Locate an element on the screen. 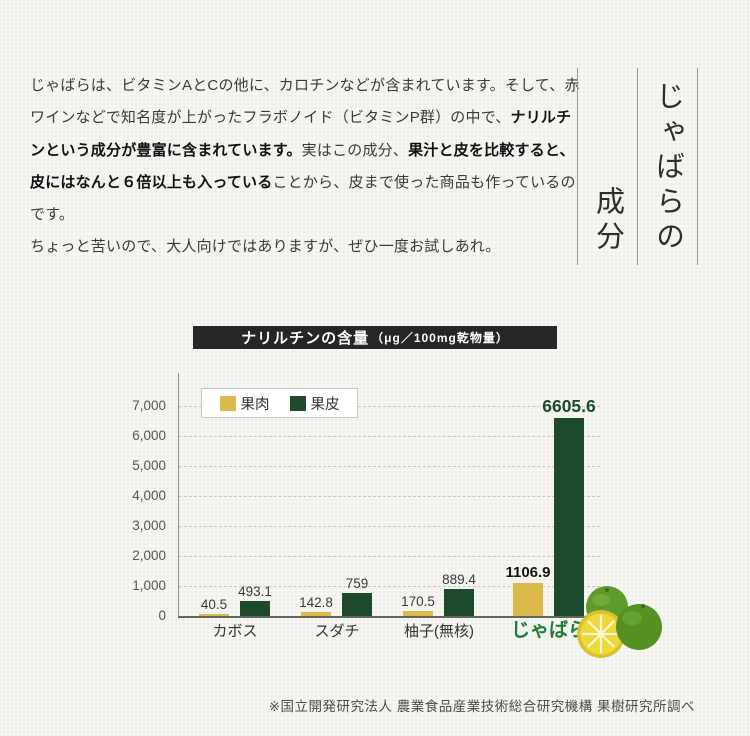 This screenshot has width=750, height=736. chart-title-bar: ナリルチンの含量 （μg／100mg乾物量） is located at coordinates (375, 337).